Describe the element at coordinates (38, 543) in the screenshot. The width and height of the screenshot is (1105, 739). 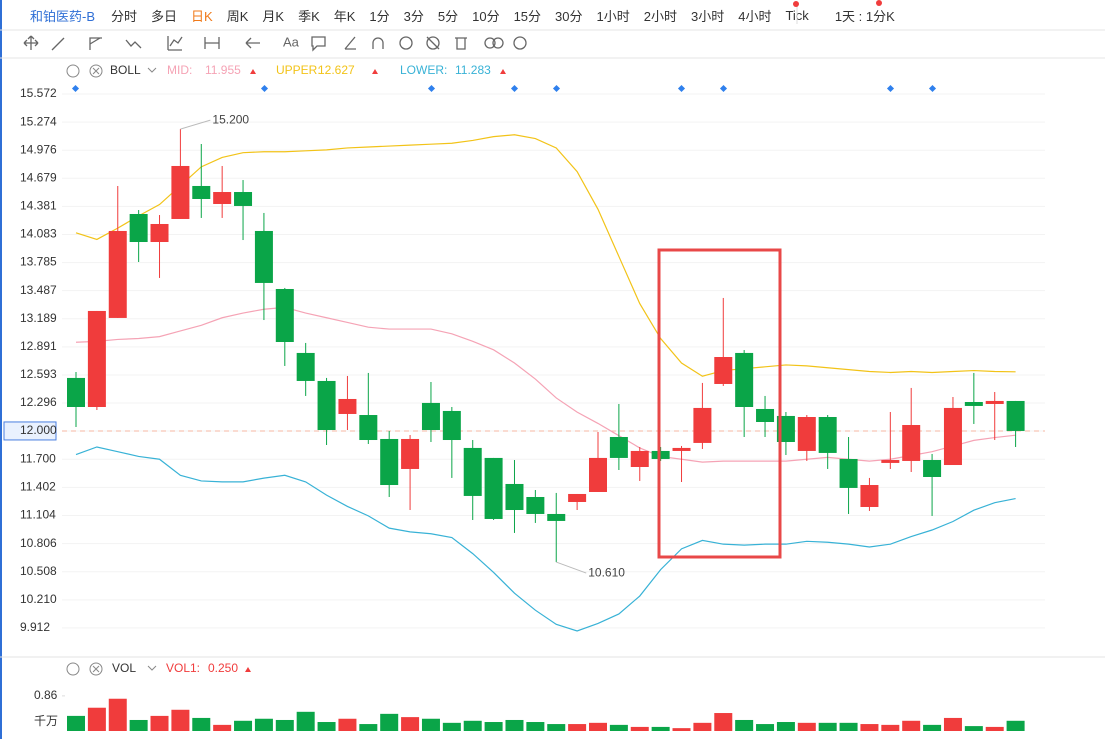
I see `y-tick-label: 10.806` at that location.